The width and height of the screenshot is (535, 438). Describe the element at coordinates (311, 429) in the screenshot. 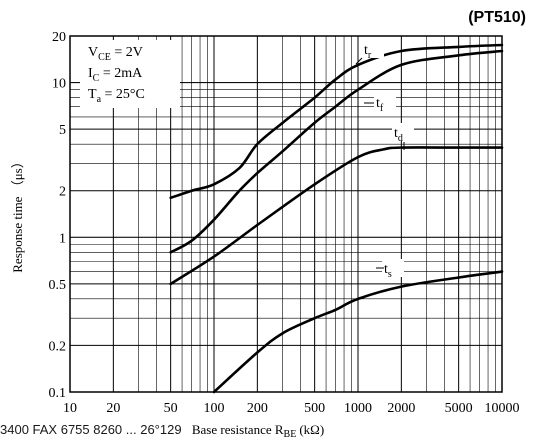

I see `x-axis-label-unit: (kΩ)` at that location.